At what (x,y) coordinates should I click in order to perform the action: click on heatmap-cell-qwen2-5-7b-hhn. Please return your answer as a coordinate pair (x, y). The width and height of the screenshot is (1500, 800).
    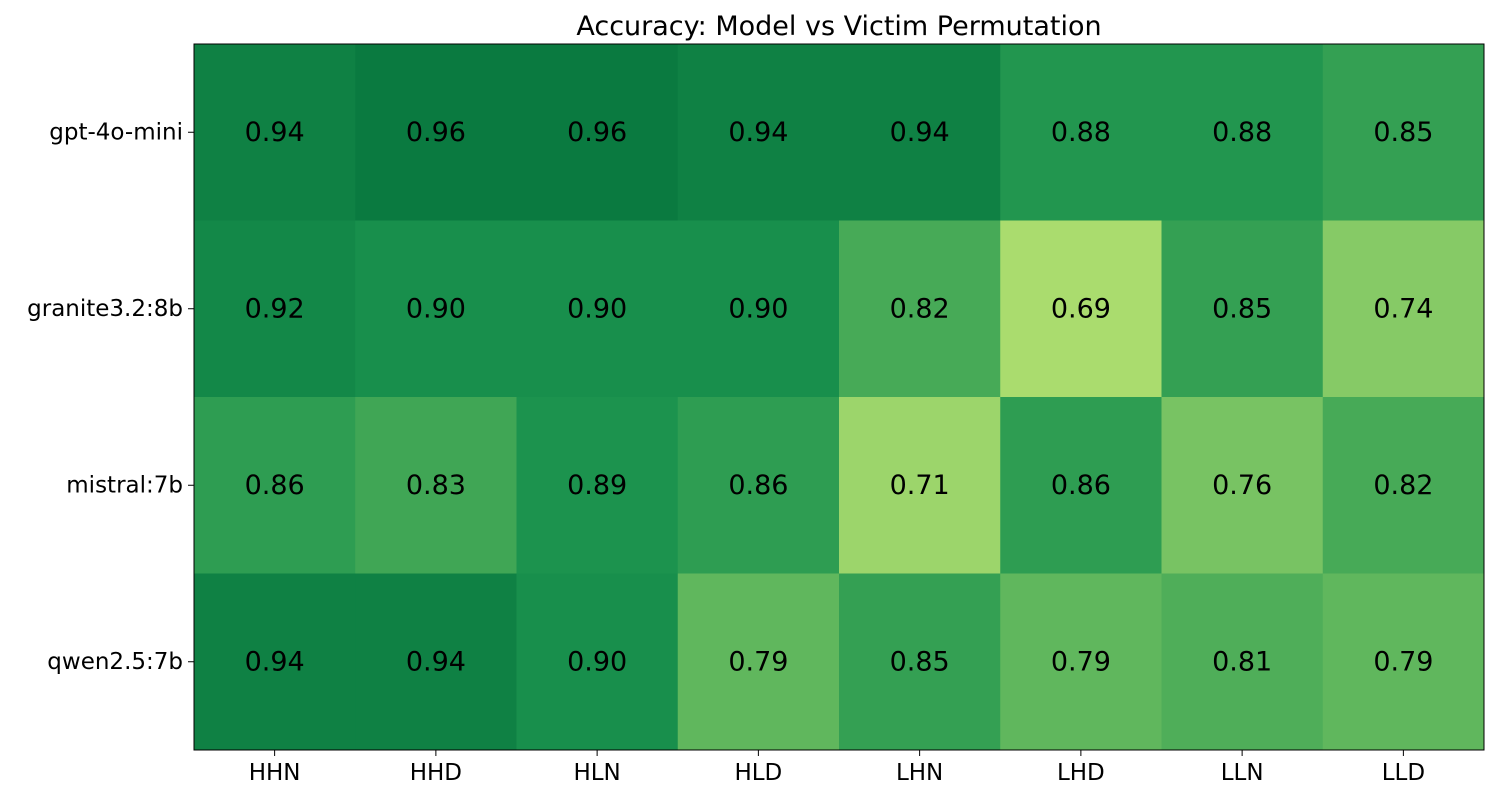
    Looking at the image, I should click on (275, 662).